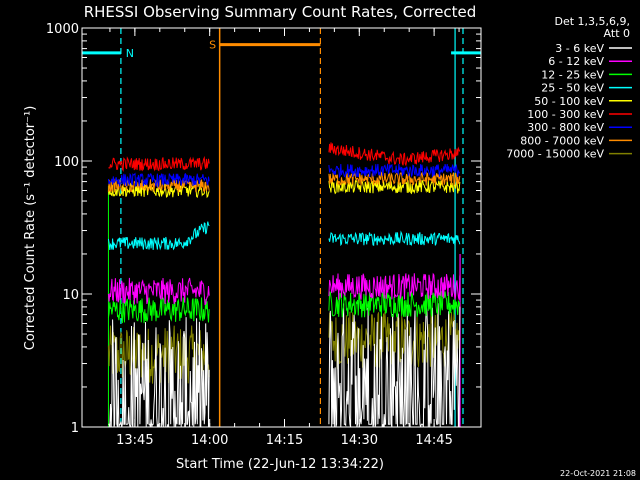 Image resolution: width=640 pixels, height=480 pixels. What do you see at coordinates (30, 228) in the screenshot?
I see `y-axis-label: Corrected Count Rate (s⁻¹ detector⁻¹)` at bounding box center [30, 228].